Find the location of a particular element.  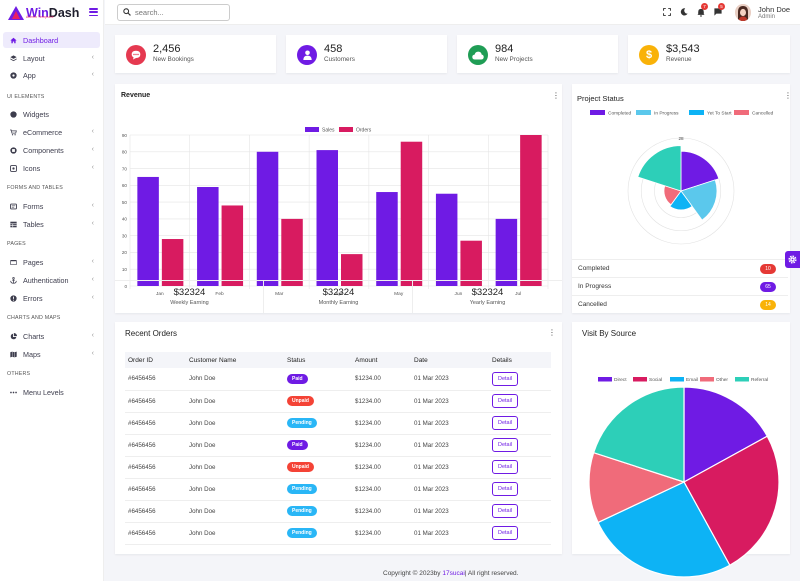

footer-suffix: | All right reserved. is located at coordinates (491, 573).